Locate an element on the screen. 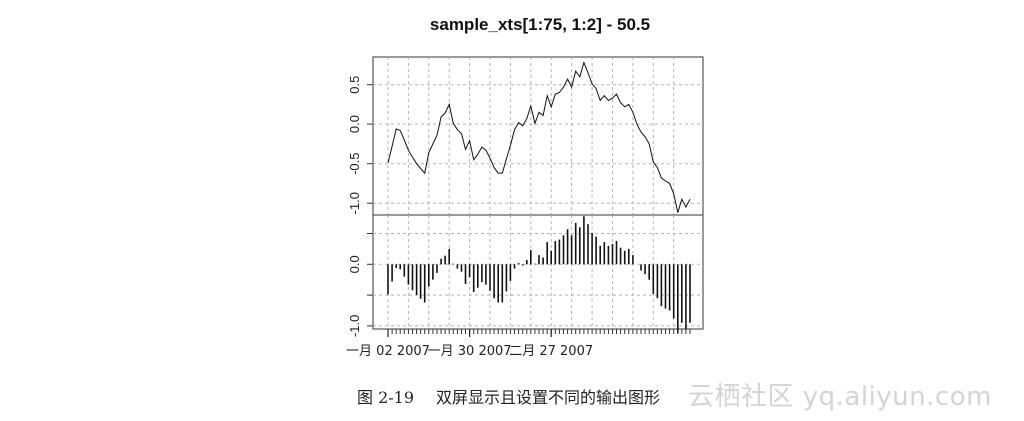 This screenshot has height=421, width=1024. lower-panel: -1.0 0.0 is located at coordinates (525, 275).